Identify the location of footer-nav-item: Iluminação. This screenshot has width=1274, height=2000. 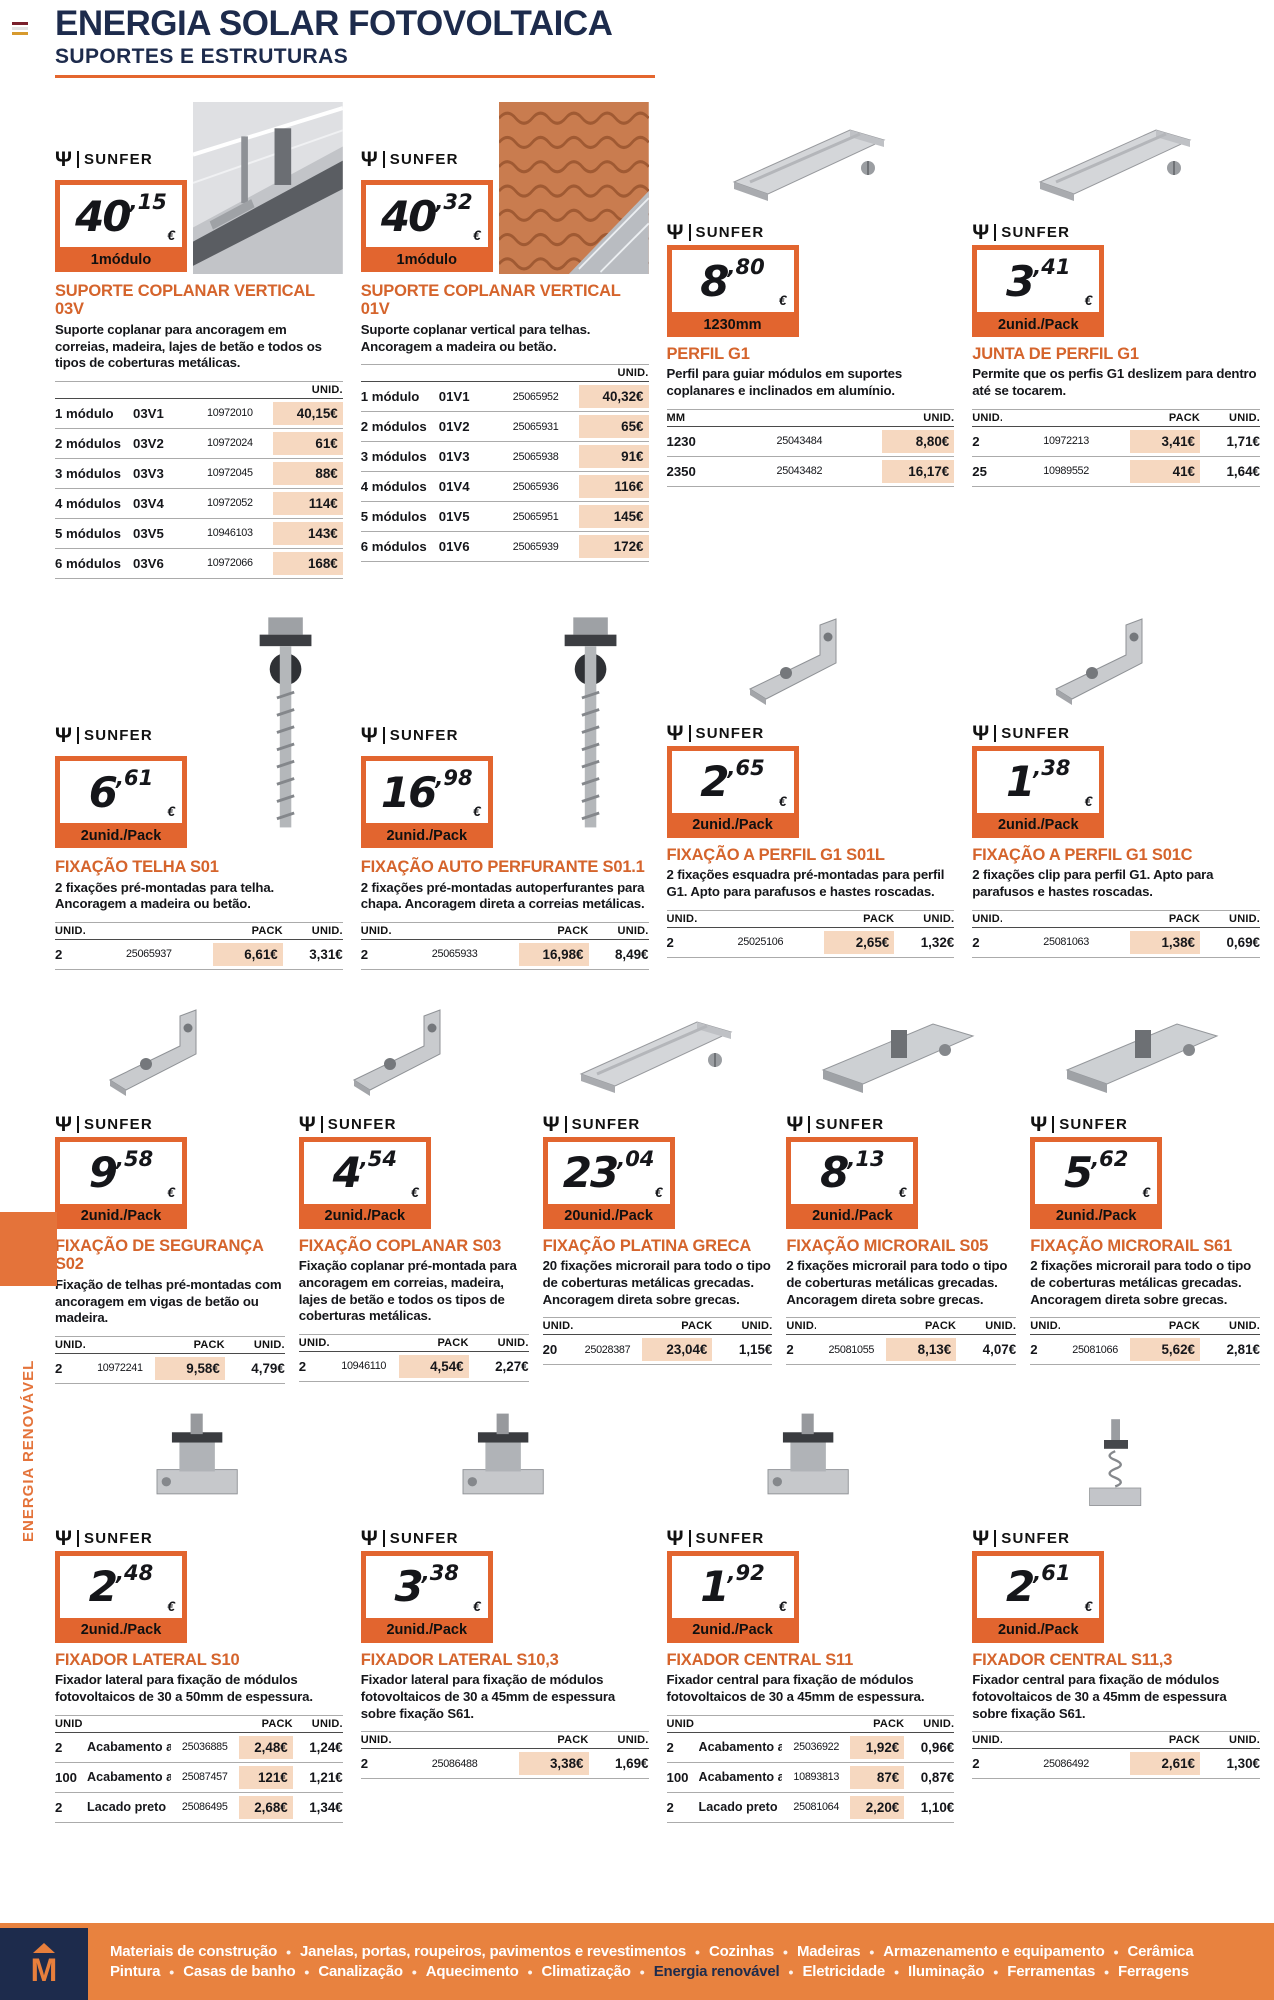
(946, 1971).